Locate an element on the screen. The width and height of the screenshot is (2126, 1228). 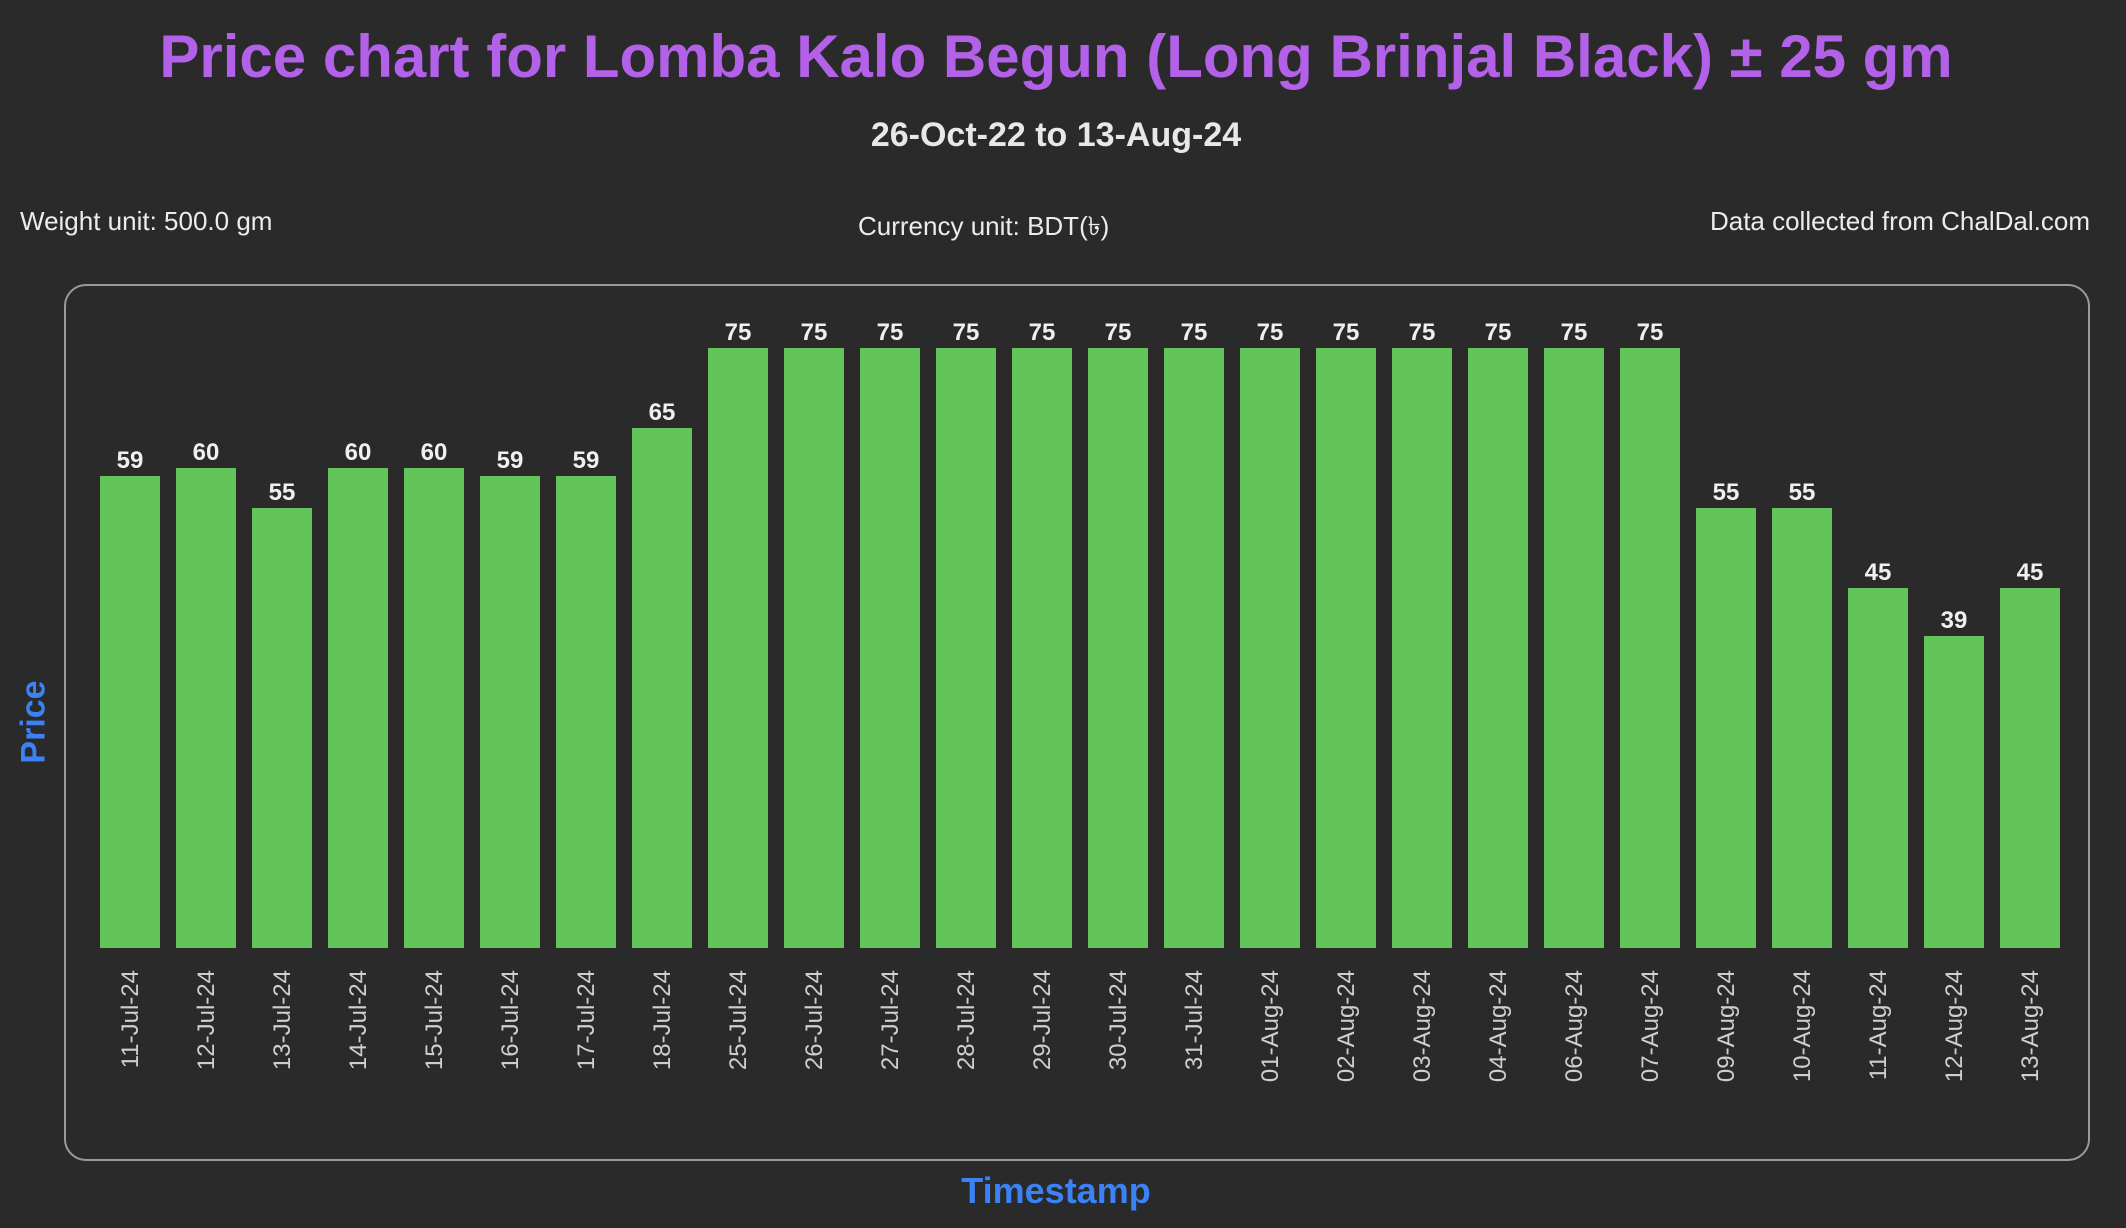
x-tick-label-25-Jul-24: 25-Jul-24 is located at coordinates (738, 1020).